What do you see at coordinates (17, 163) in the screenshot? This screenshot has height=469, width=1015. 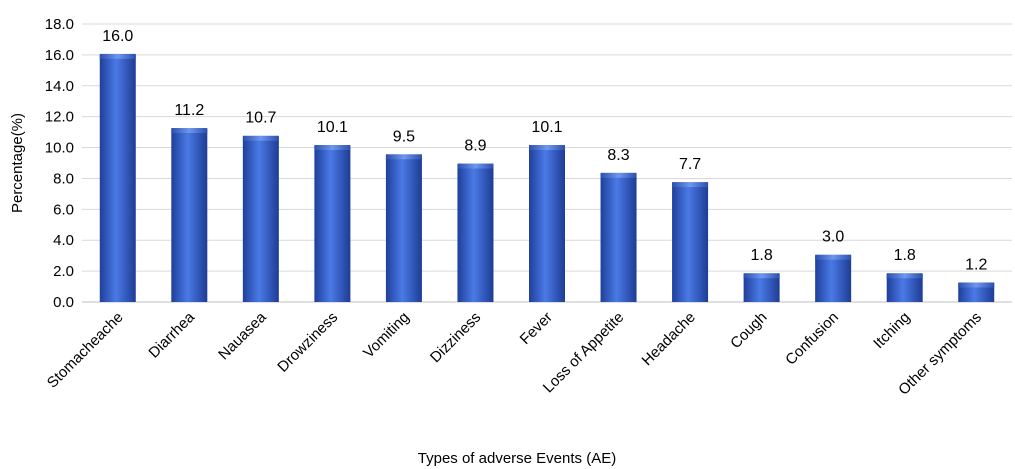 I see `y-axis-title: Percentage(%)` at bounding box center [17, 163].